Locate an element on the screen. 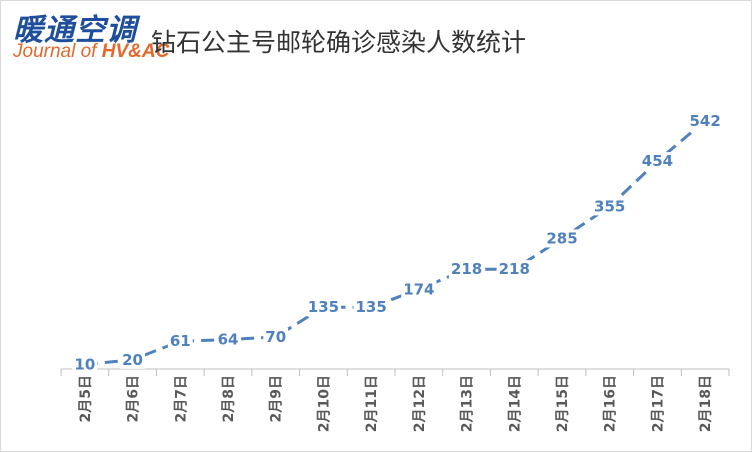 This screenshot has height=452, width=752. x-tick-label: 2月13日 is located at coordinates (468, 403).